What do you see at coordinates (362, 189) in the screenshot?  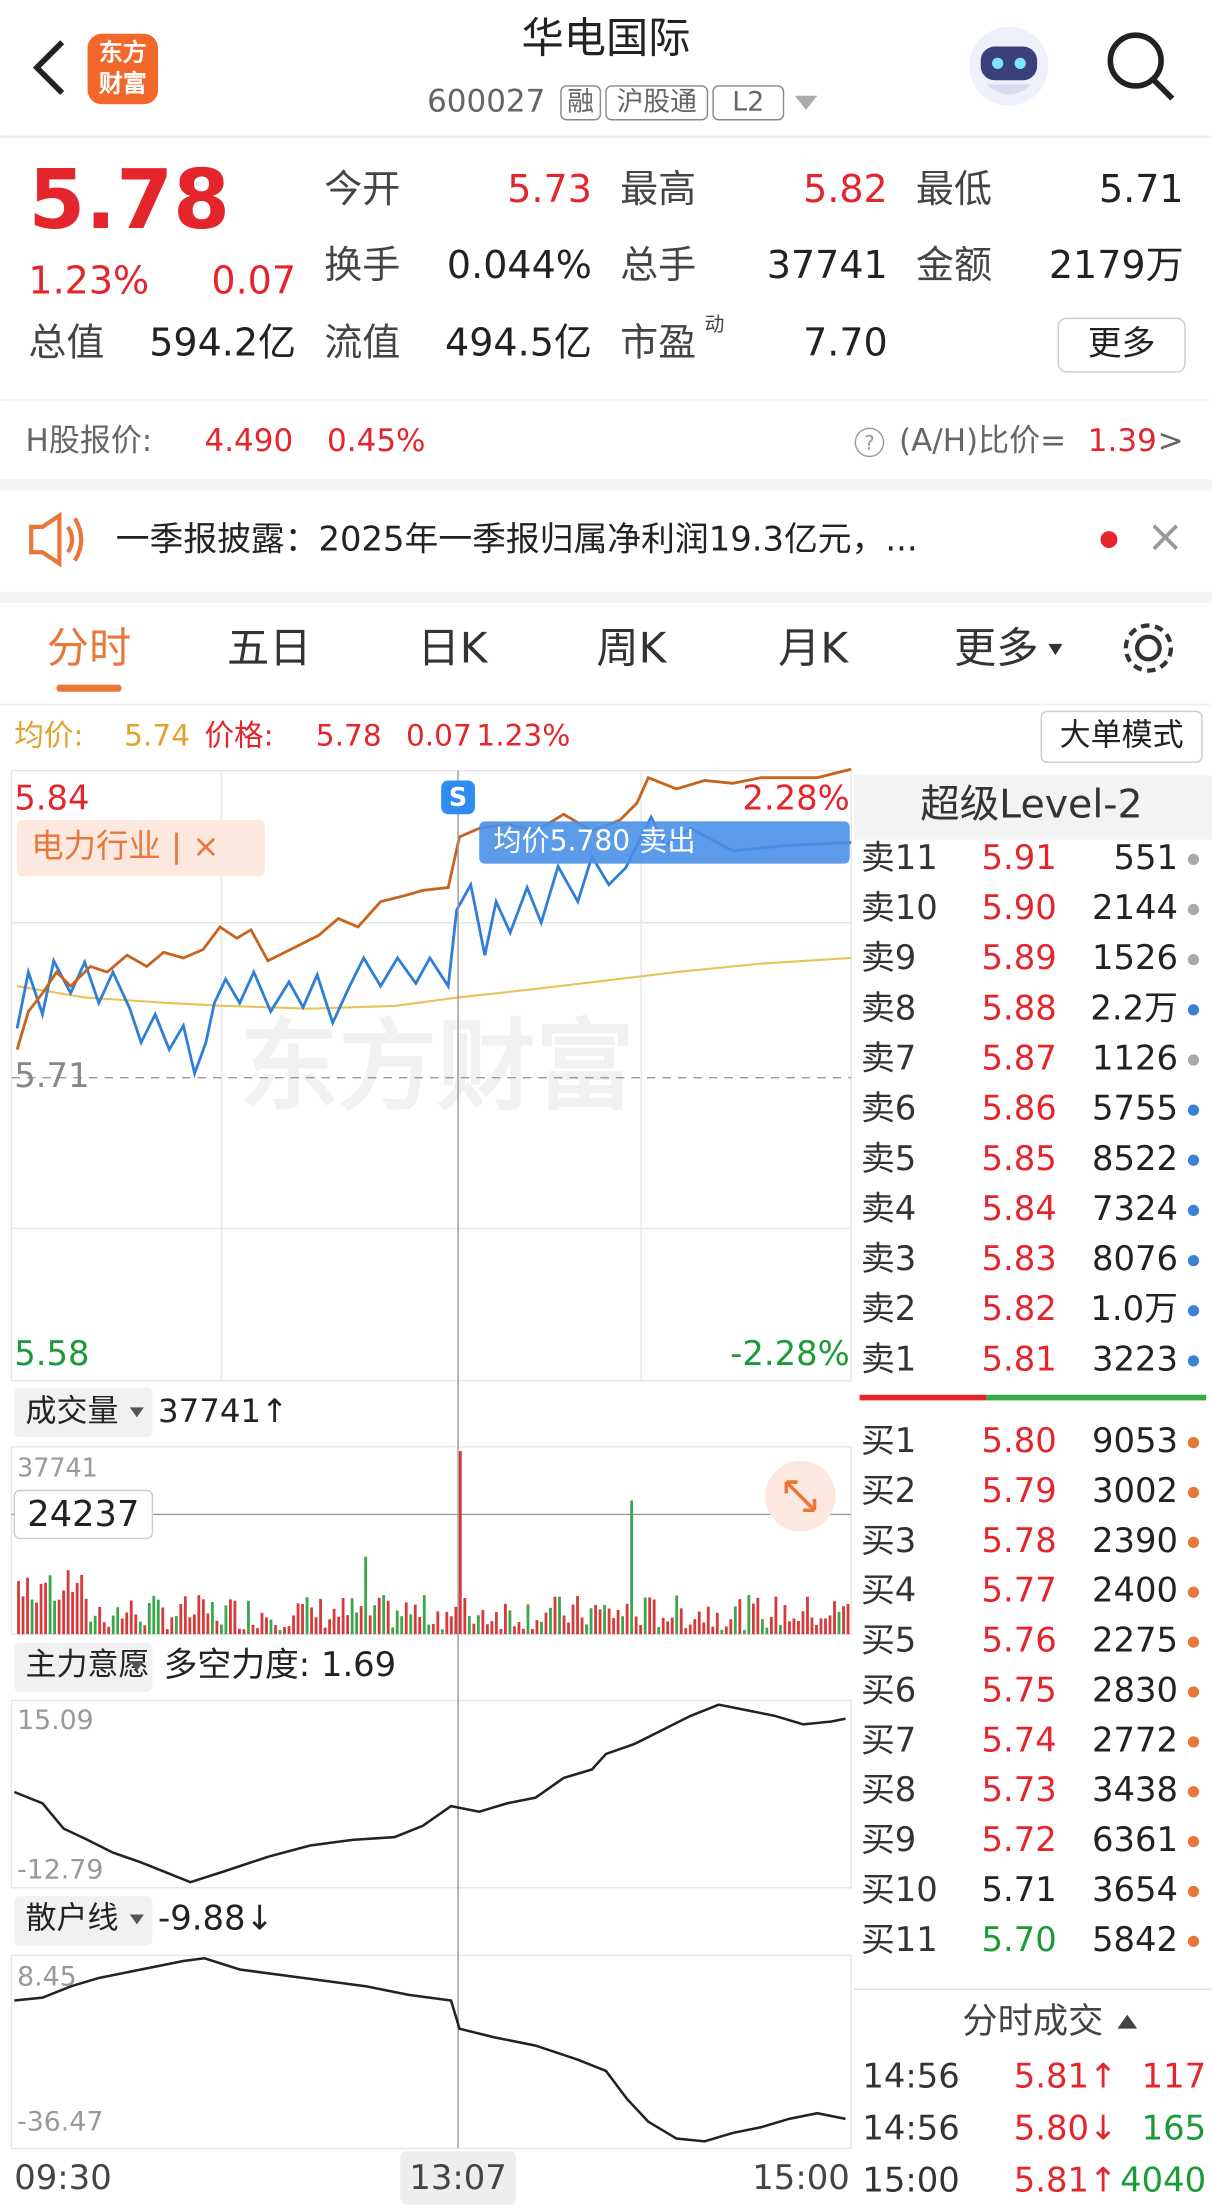 I see `stat-label: 今开` at bounding box center [362, 189].